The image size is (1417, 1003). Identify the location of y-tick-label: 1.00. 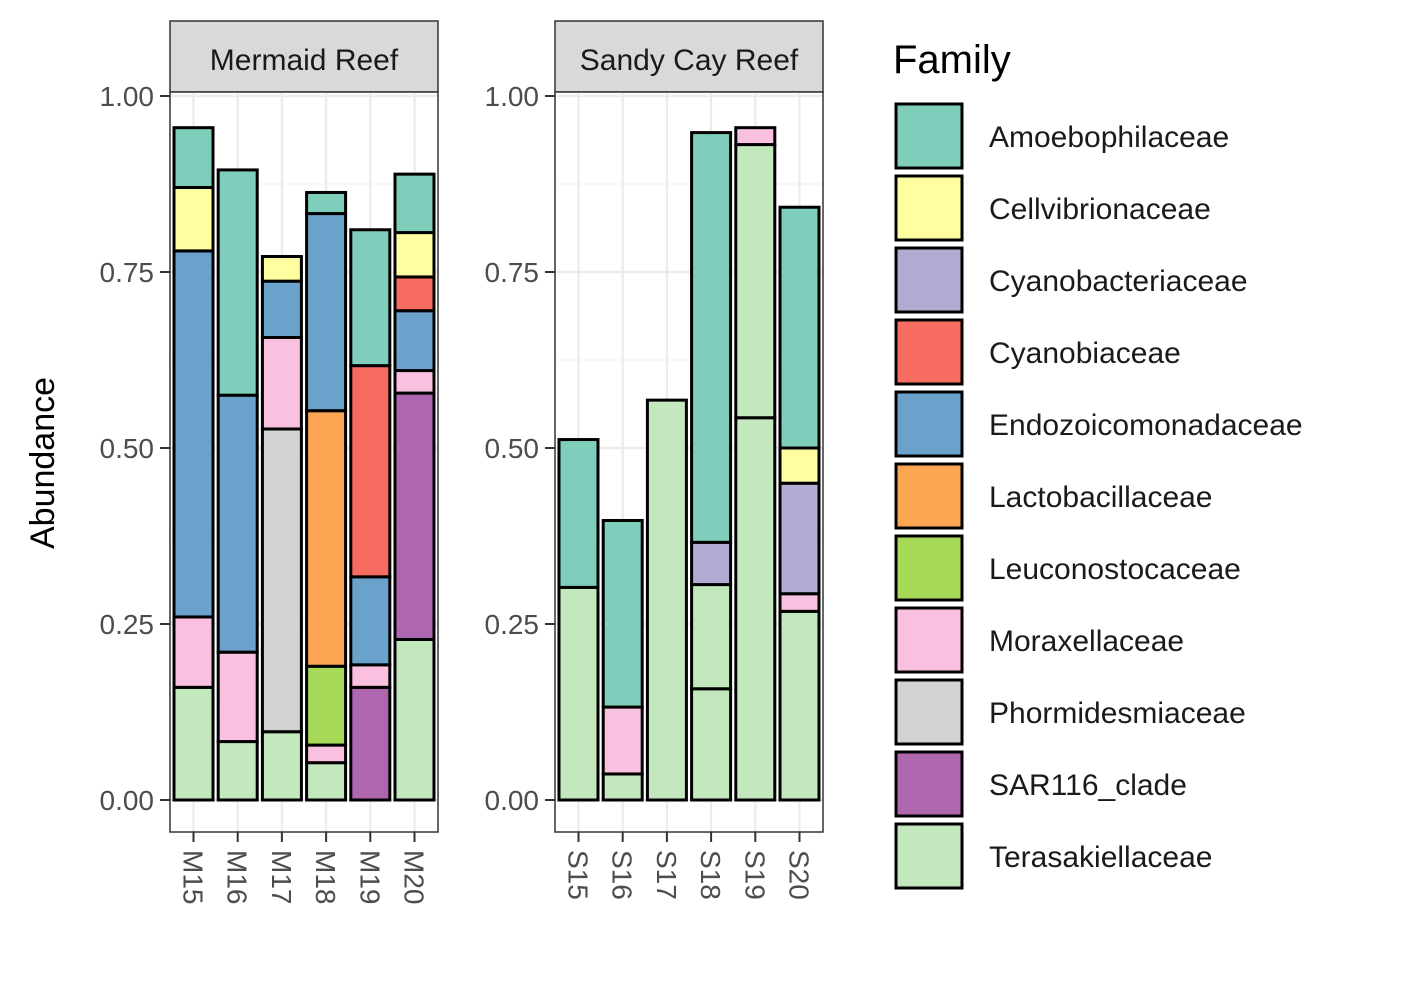
(127, 96).